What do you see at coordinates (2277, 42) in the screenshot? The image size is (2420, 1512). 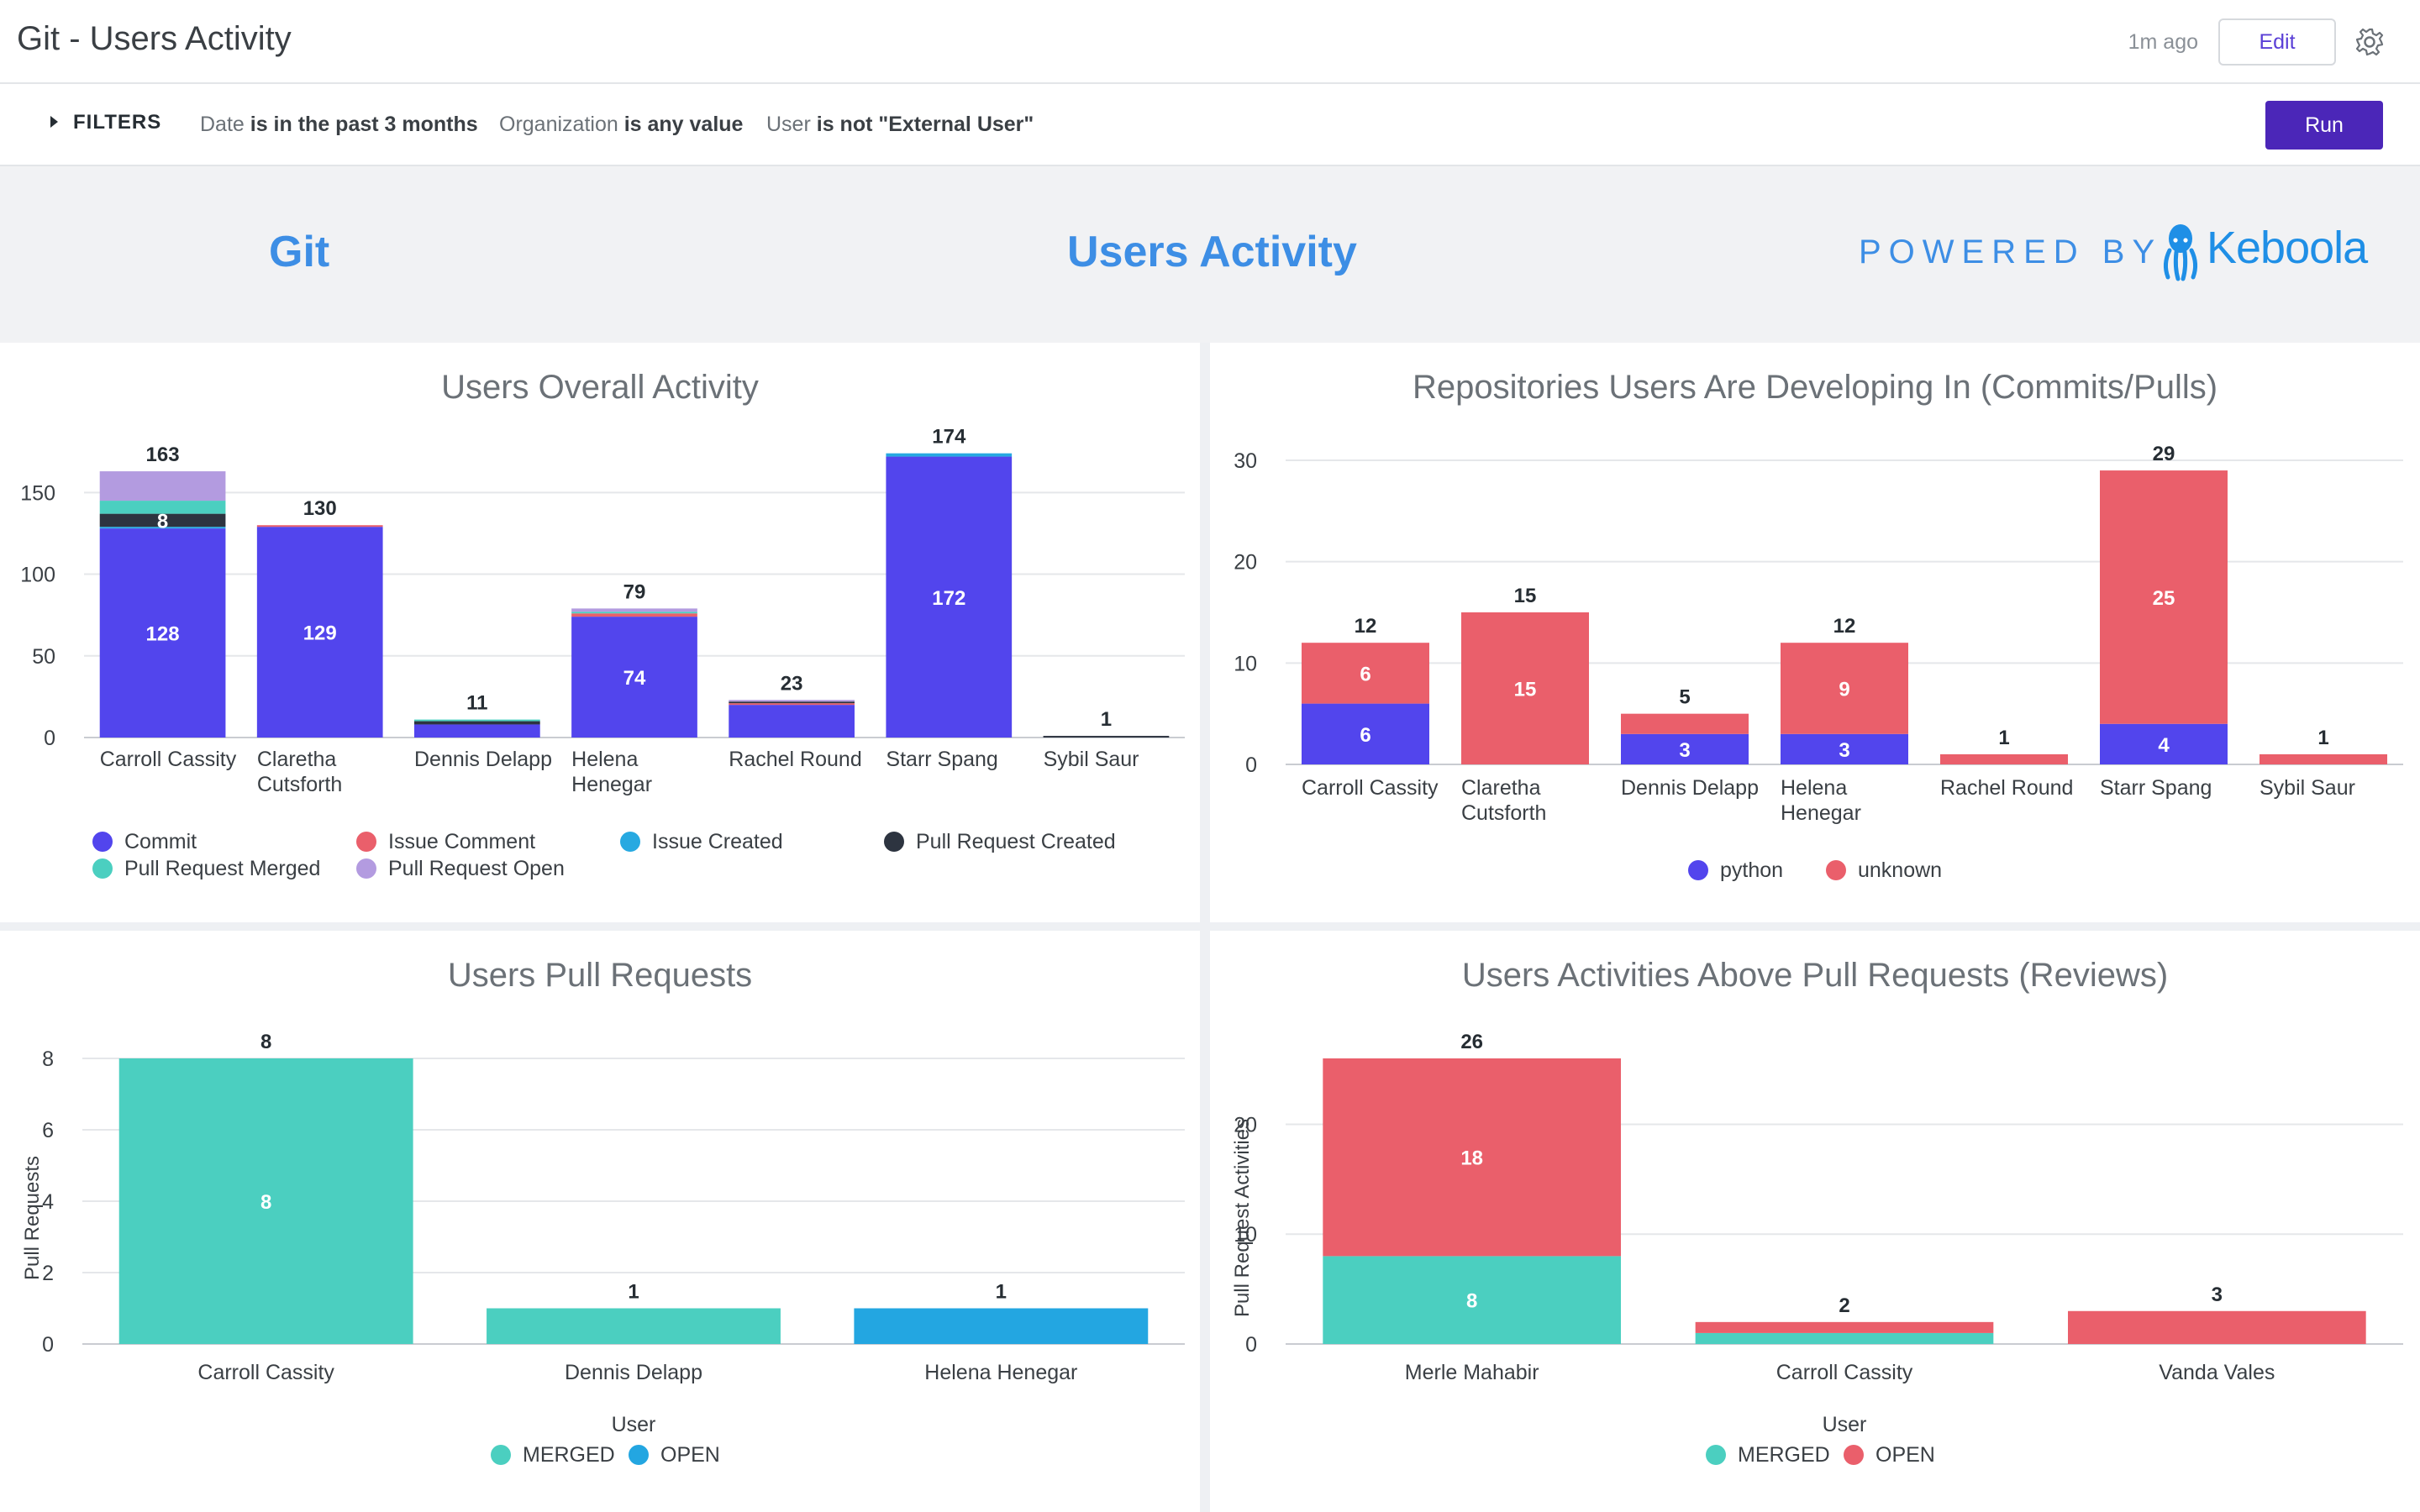 I see `edit-button: Edit` at bounding box center [2277, 42].